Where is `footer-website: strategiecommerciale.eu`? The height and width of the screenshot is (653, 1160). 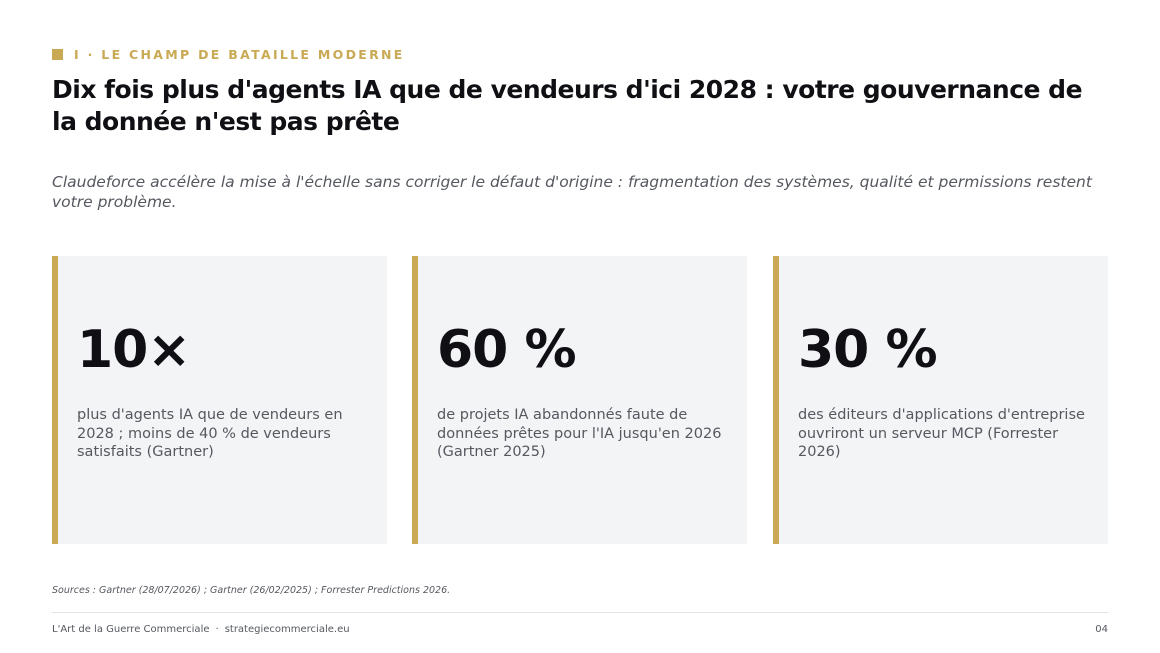 footer-website: strategiecommerciale.eu is located at coordinates (287, 629).